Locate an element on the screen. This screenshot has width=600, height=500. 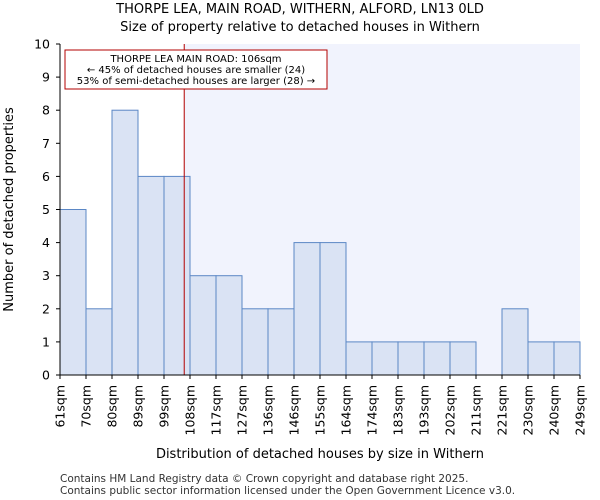
y-tick-label: 1 is located at coordinates (46, 341).